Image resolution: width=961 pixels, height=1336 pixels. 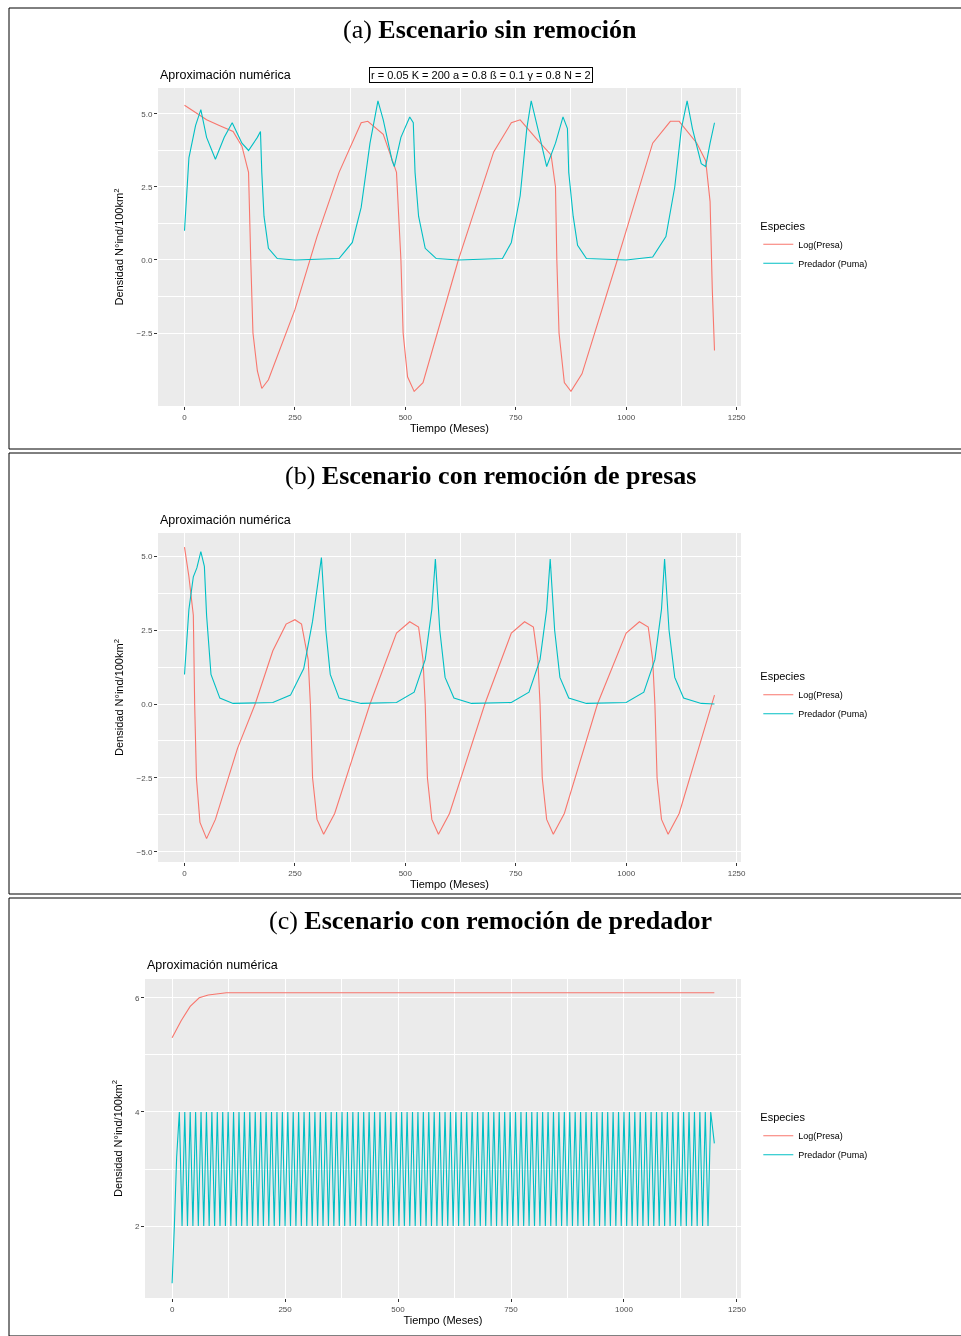 I want to click on chart-title: (b) Escenario con remoción de presas, so click(x=491, y=475).